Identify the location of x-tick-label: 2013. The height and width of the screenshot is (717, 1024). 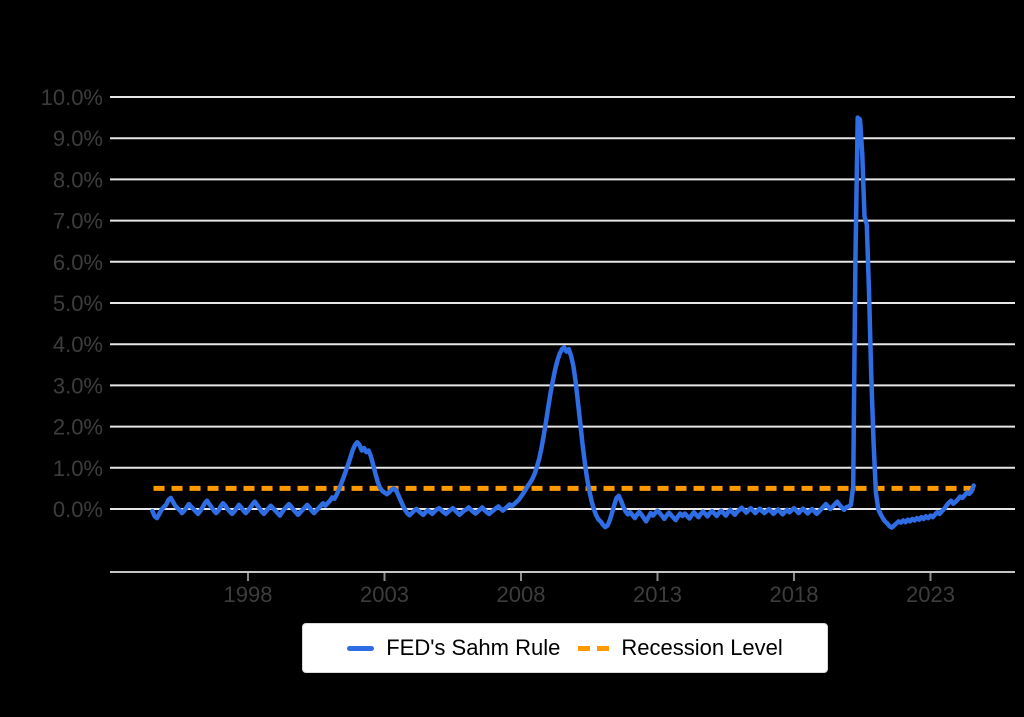
(657, 594).